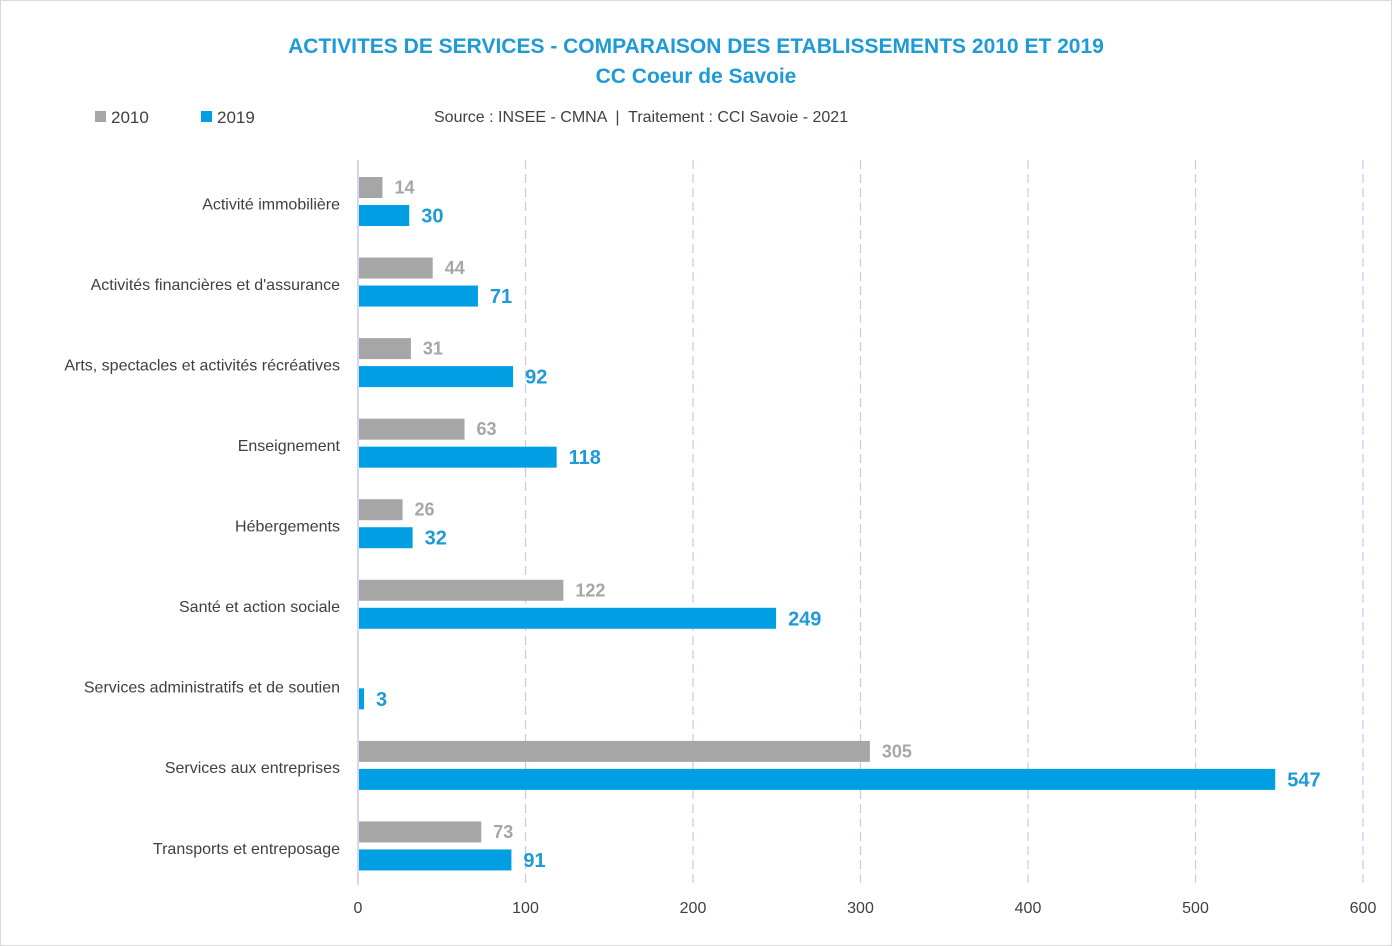 The image size is (1392, 946). I want to click on x-tick-label-400: 400, so click(1028, 908).